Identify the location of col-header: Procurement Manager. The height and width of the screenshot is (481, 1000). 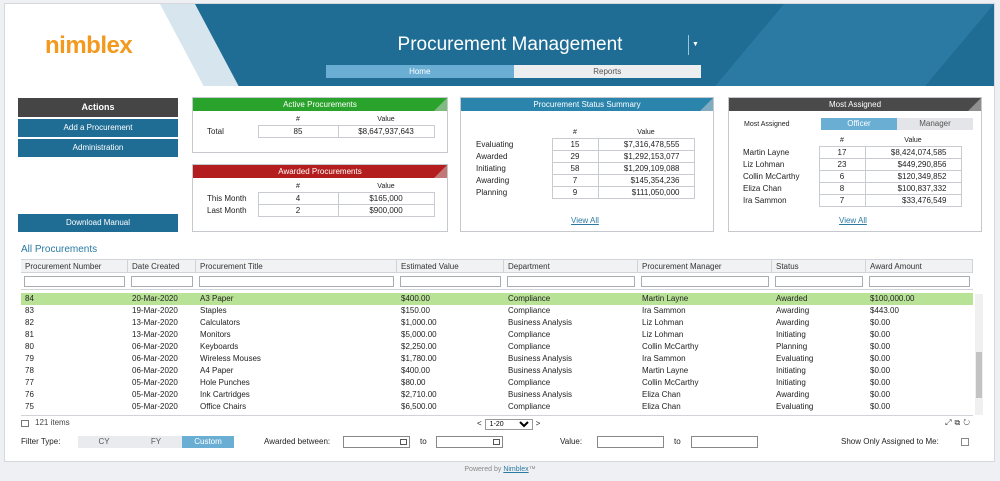
(705, 266).